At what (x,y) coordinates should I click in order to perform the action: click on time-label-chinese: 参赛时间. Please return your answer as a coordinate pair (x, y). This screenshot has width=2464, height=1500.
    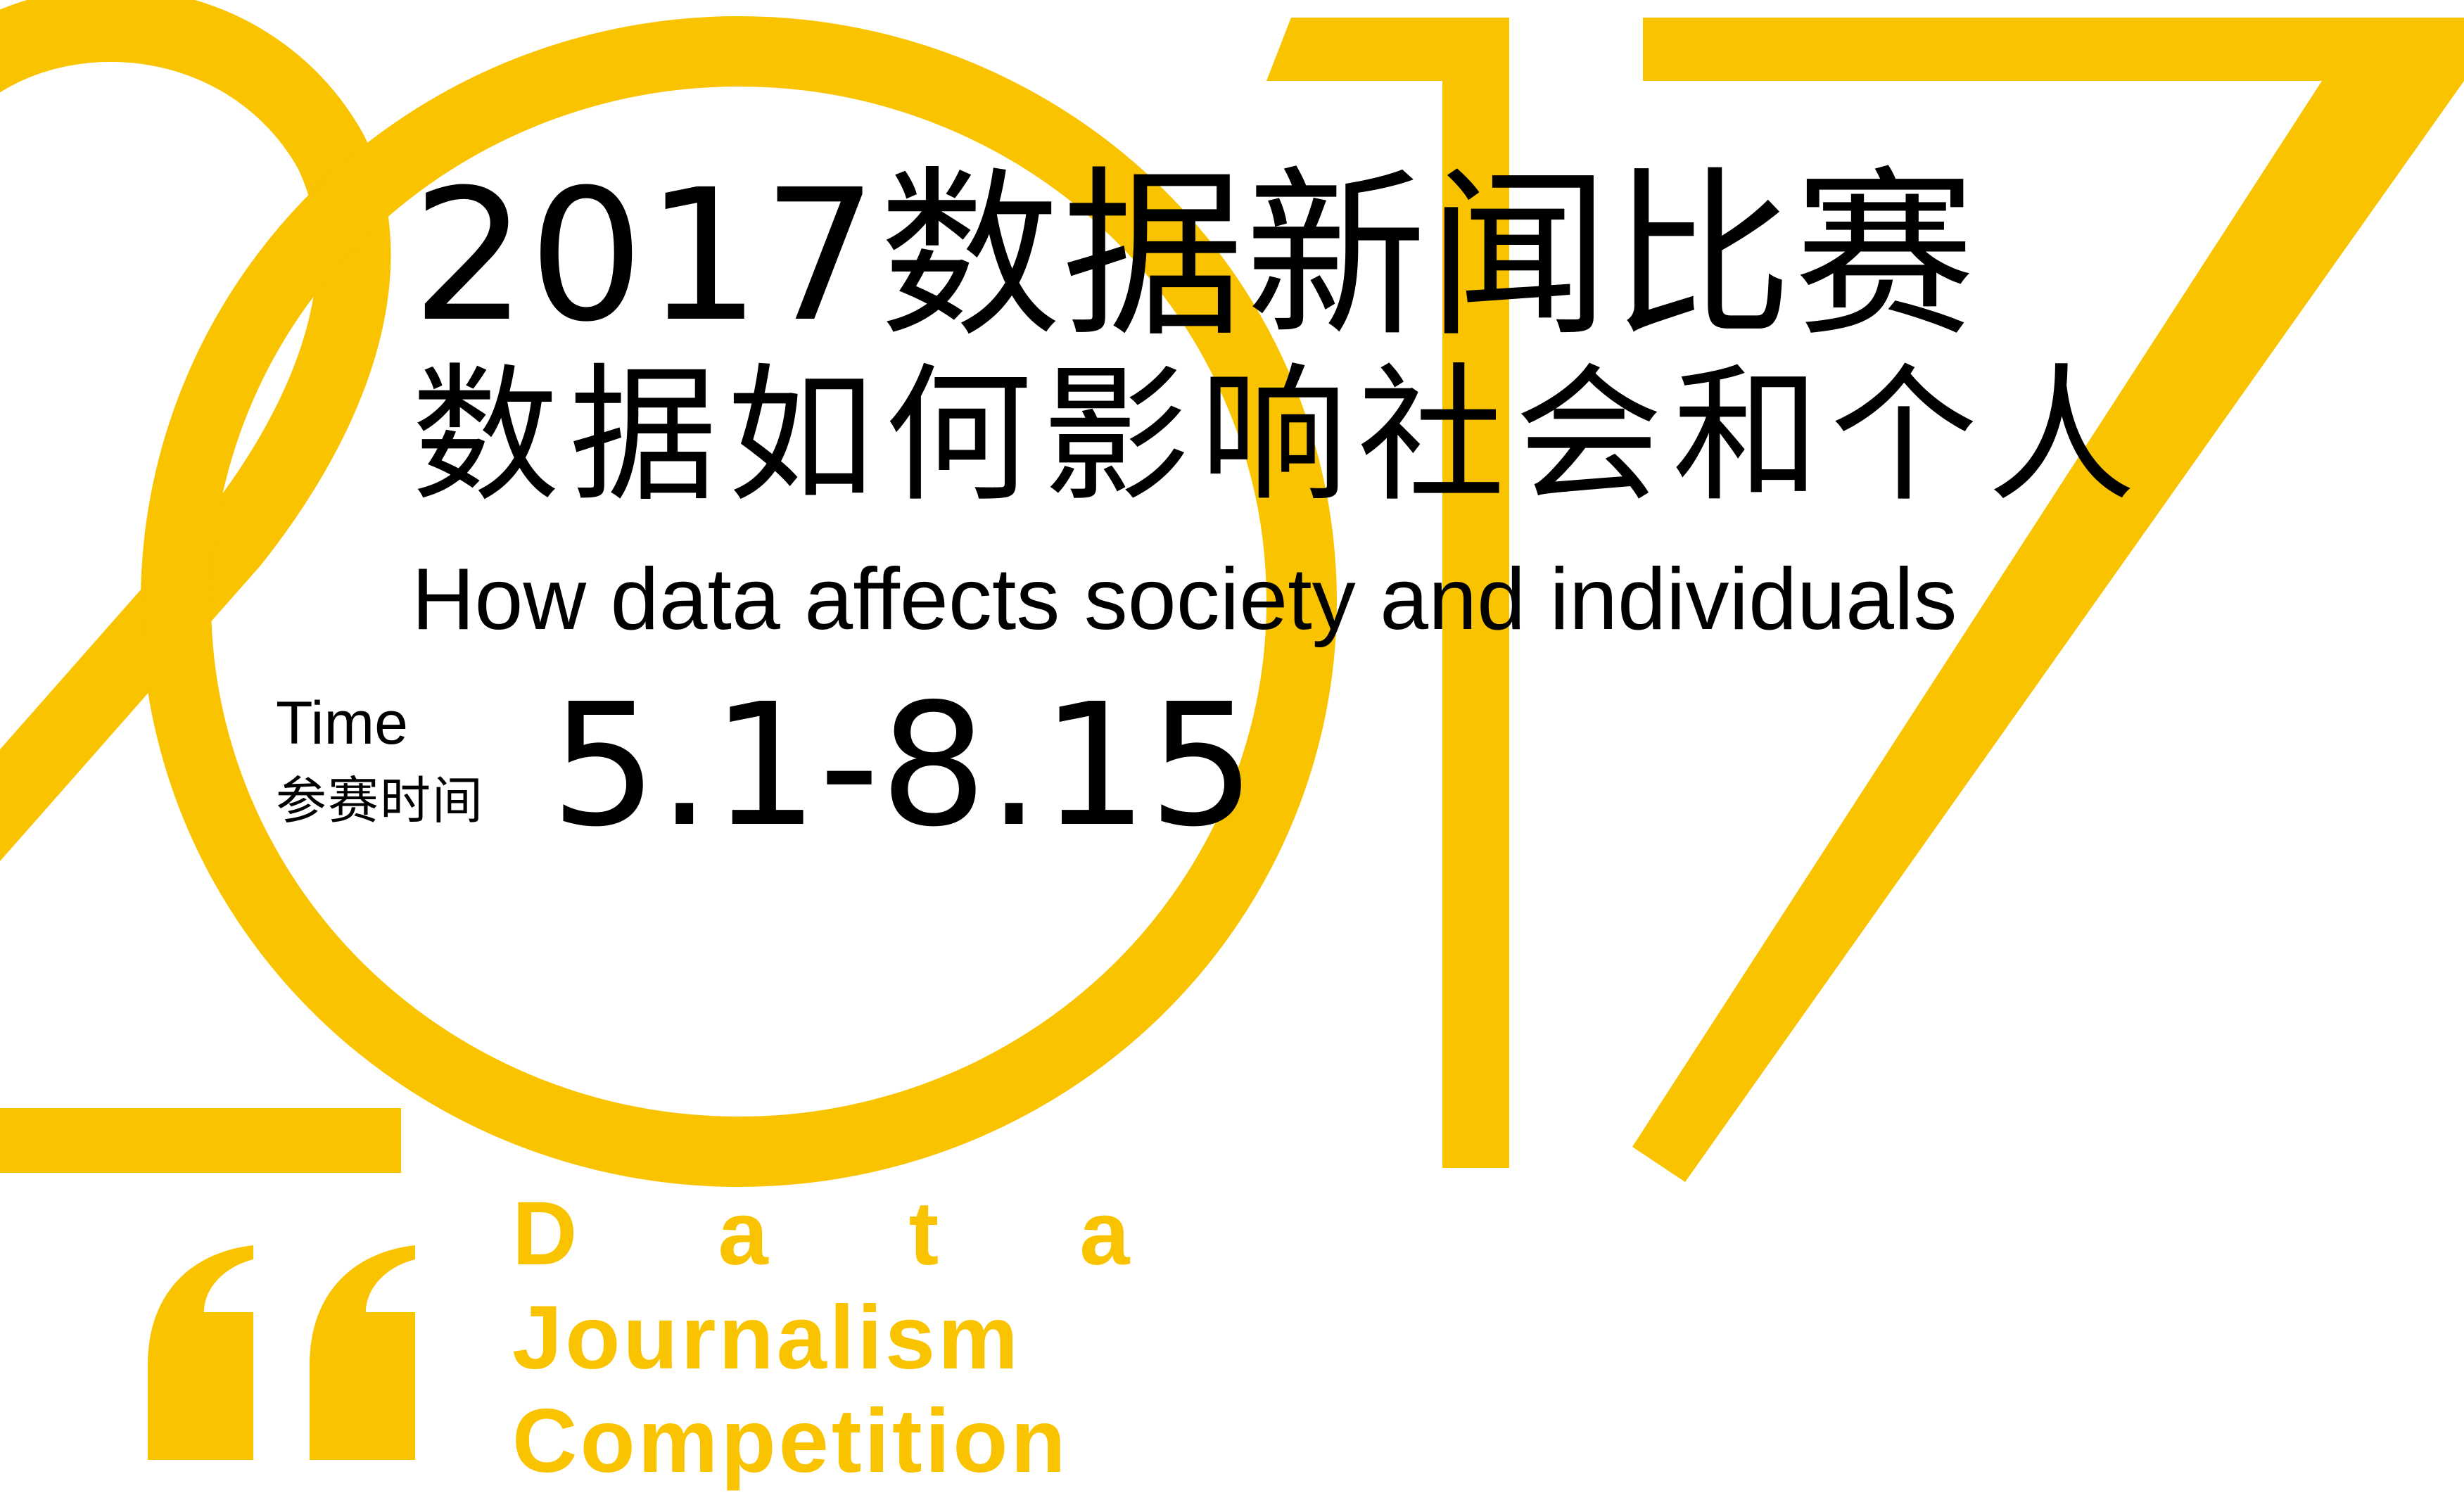
    Looking at the image, I should click on (381, 800).